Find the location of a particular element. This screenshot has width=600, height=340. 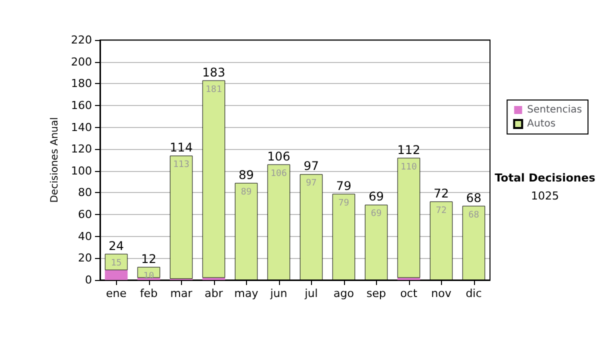

y-tick-label: 80 is located at coordinates (85, 193).